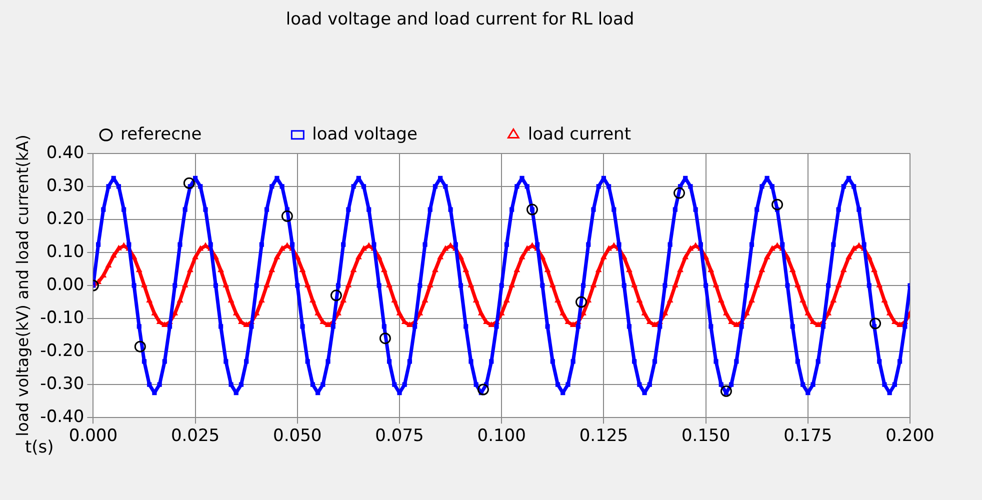 Image resolution: width=982 pixels, height=500 pixels. I want to click on x-tick-label: 0.200, so click(910, 436).